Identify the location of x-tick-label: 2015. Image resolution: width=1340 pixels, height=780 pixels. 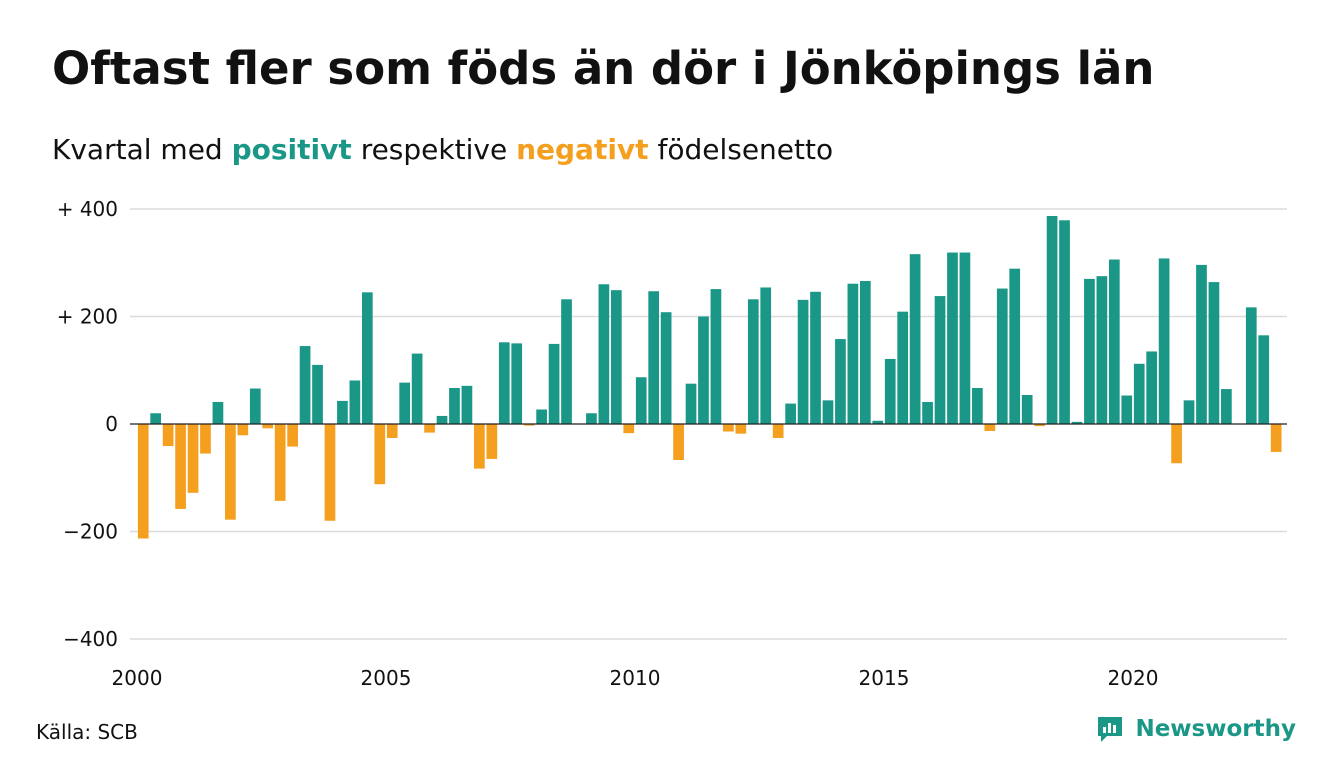
(884, 678).